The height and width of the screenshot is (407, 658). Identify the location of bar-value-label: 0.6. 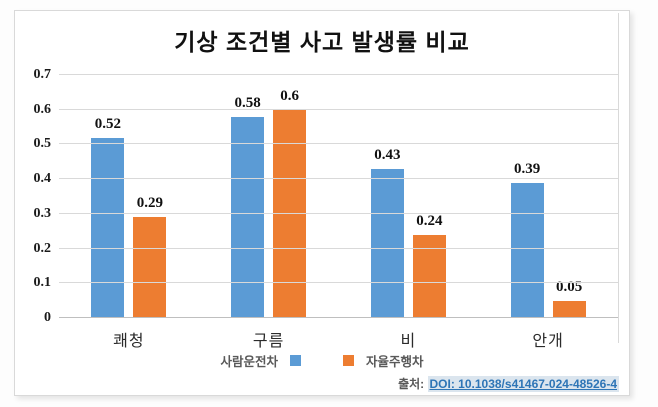
(289, 95).